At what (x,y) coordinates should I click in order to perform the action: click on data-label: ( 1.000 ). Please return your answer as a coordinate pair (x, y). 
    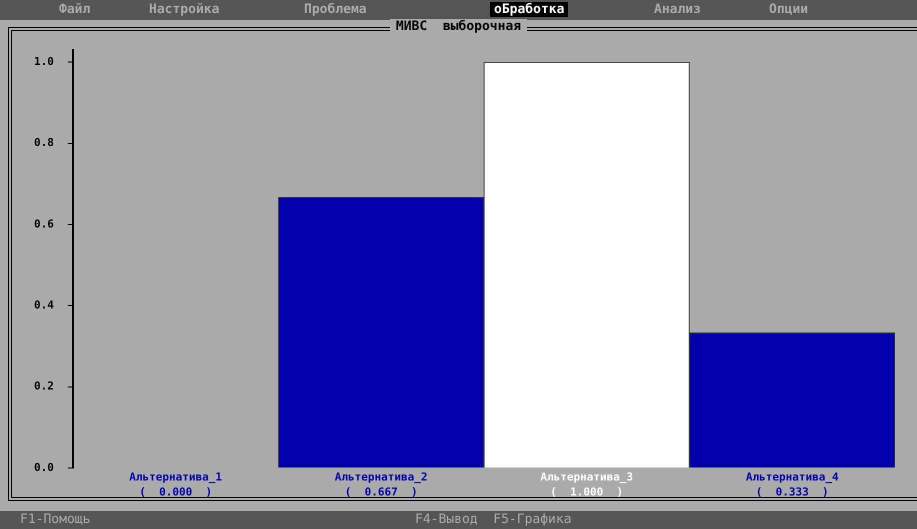
    Looking at the image, I should click on (587, 491).